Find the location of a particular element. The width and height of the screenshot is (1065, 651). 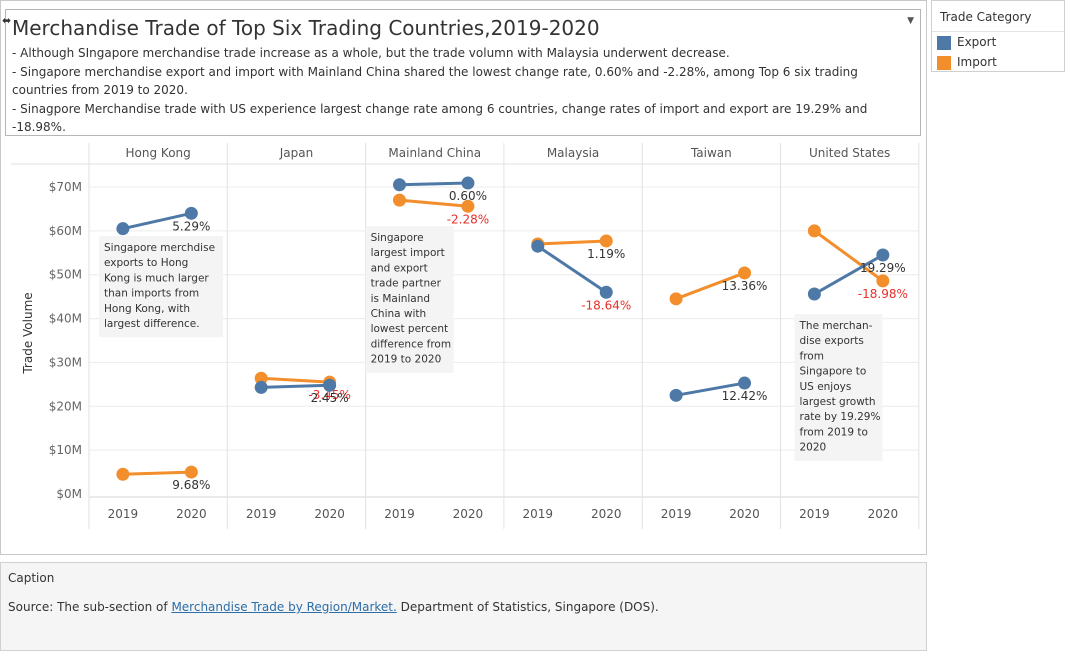

export-change-label: 2.45% is located at coordinates (330, 398).